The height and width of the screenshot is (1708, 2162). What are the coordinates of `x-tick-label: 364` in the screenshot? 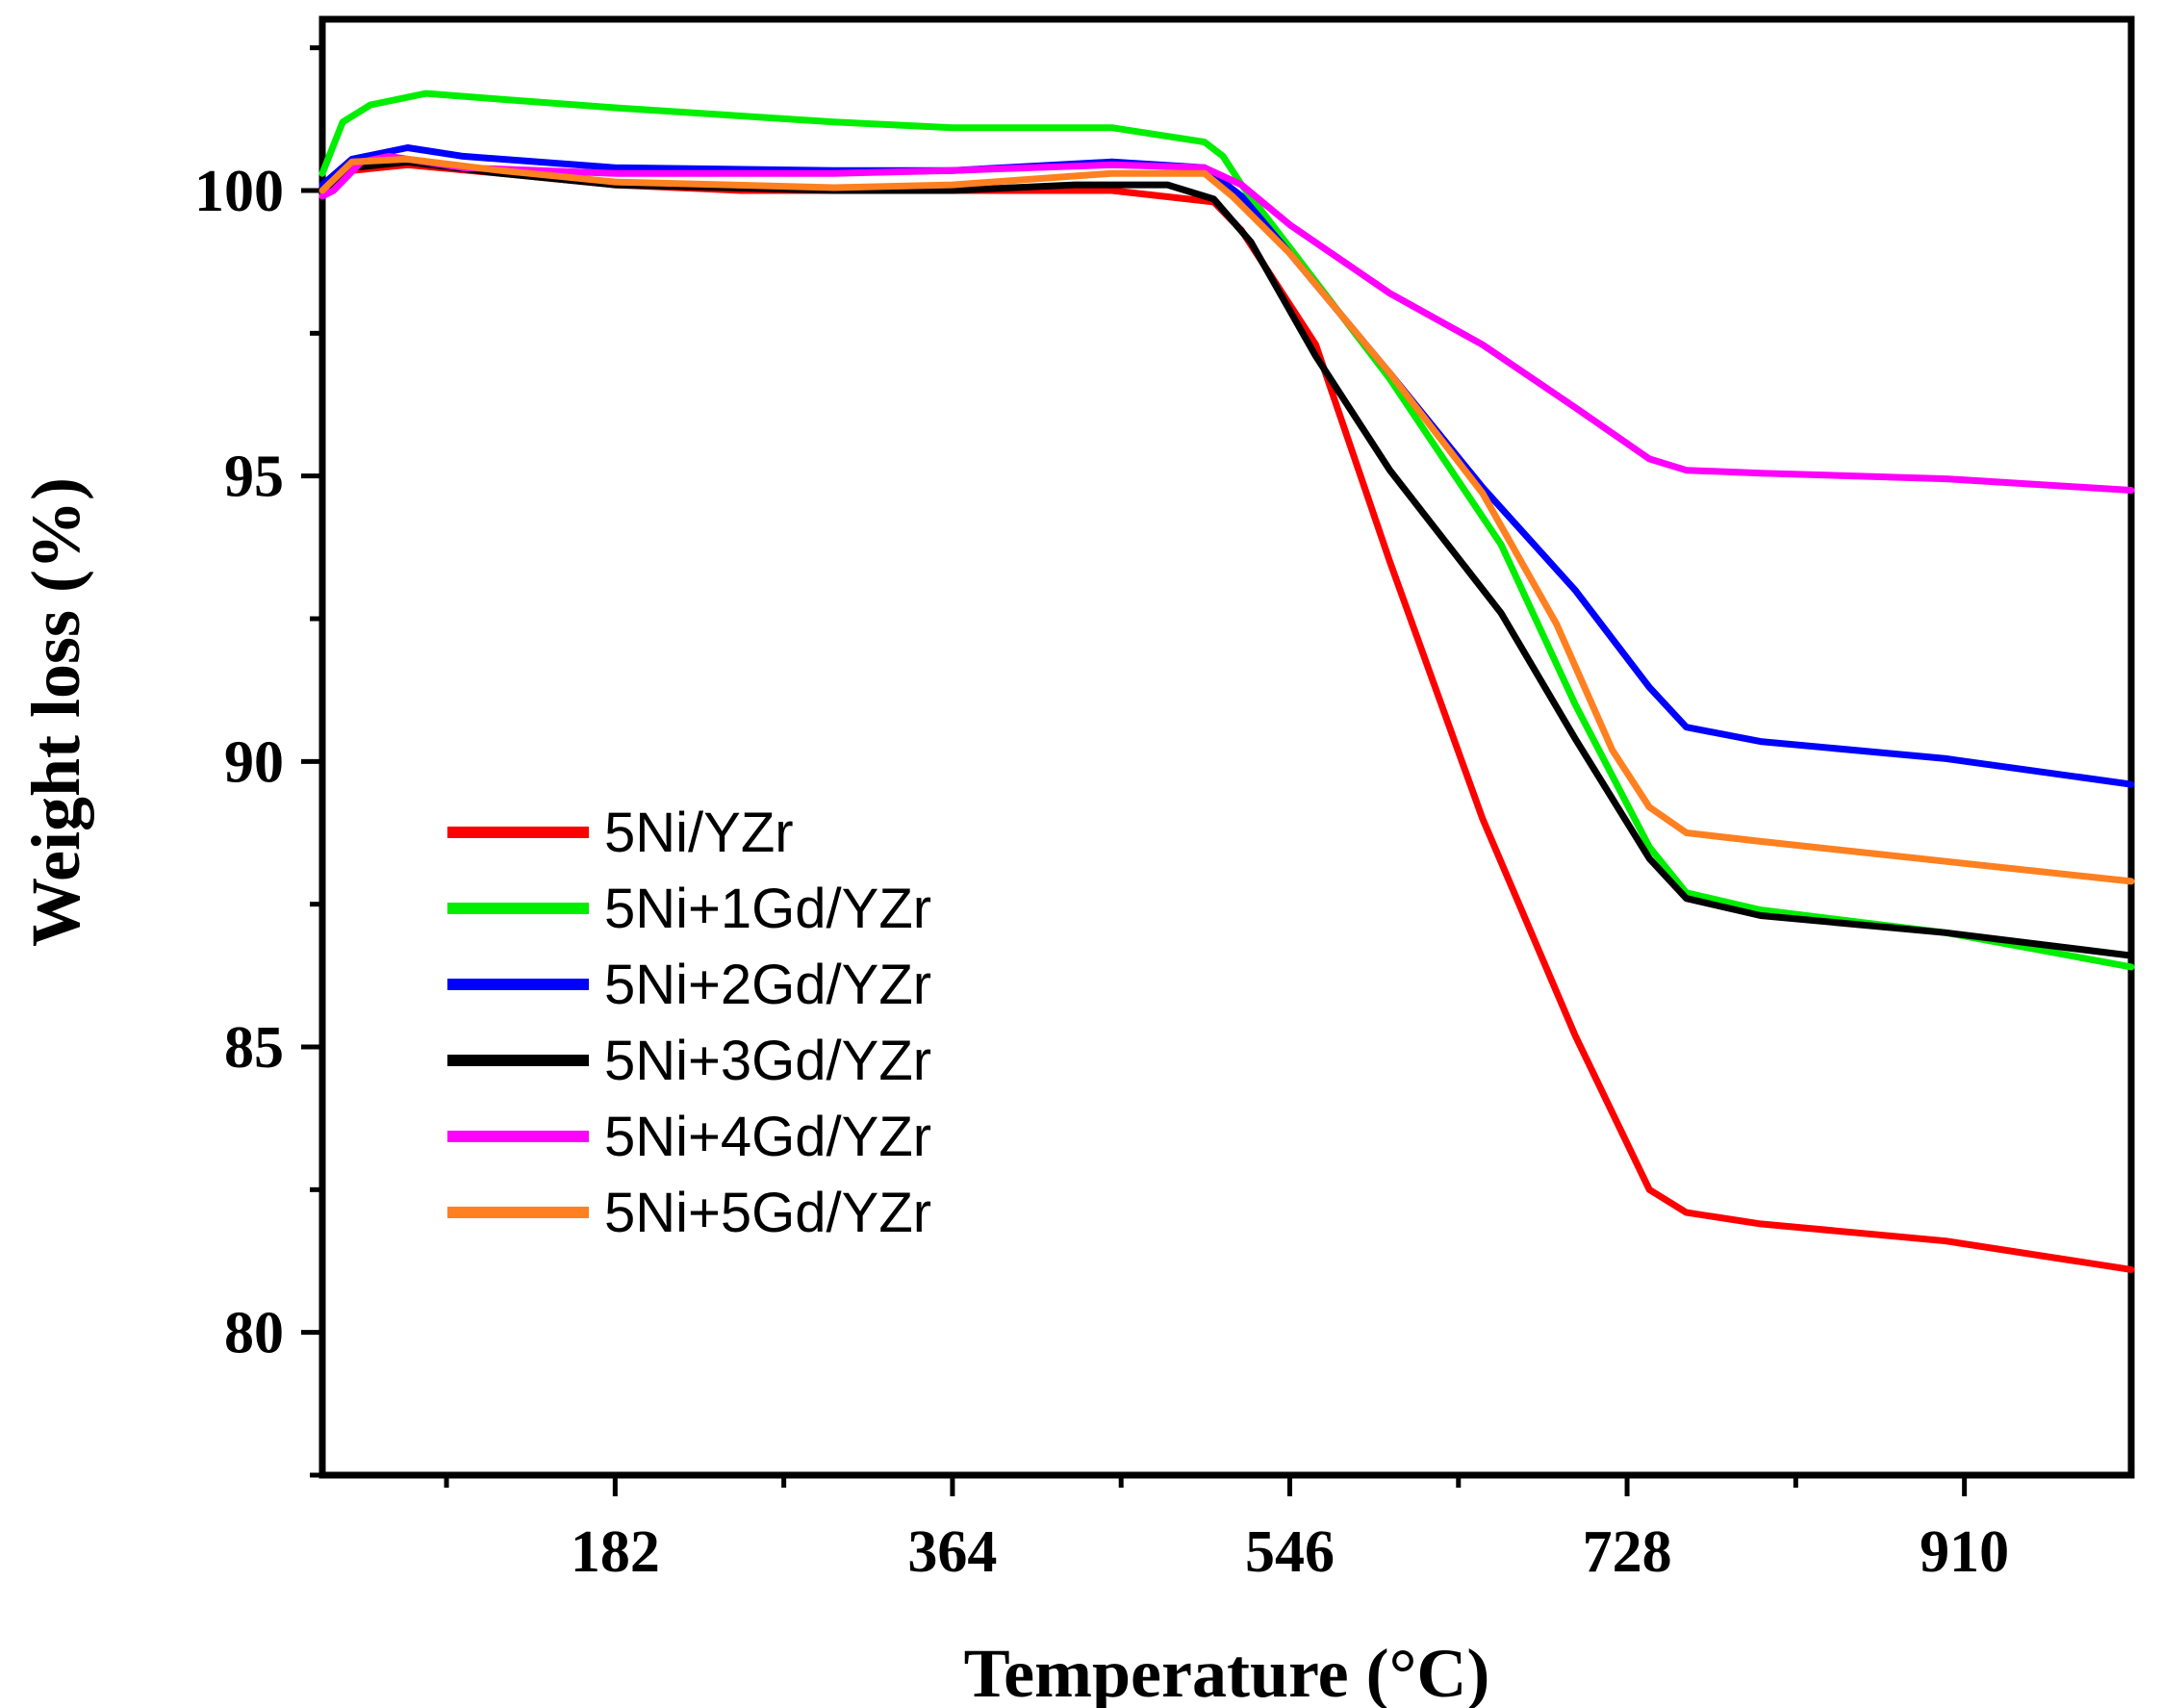 It's located at (952, 1552).